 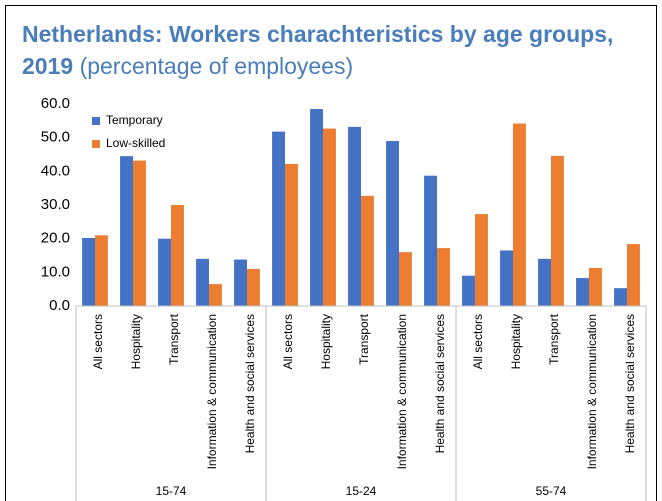 What do you see at coordinates (55, 271) in the screenshot?
I see `y-tick-label: 10.0` at bounding box center [55, 271].